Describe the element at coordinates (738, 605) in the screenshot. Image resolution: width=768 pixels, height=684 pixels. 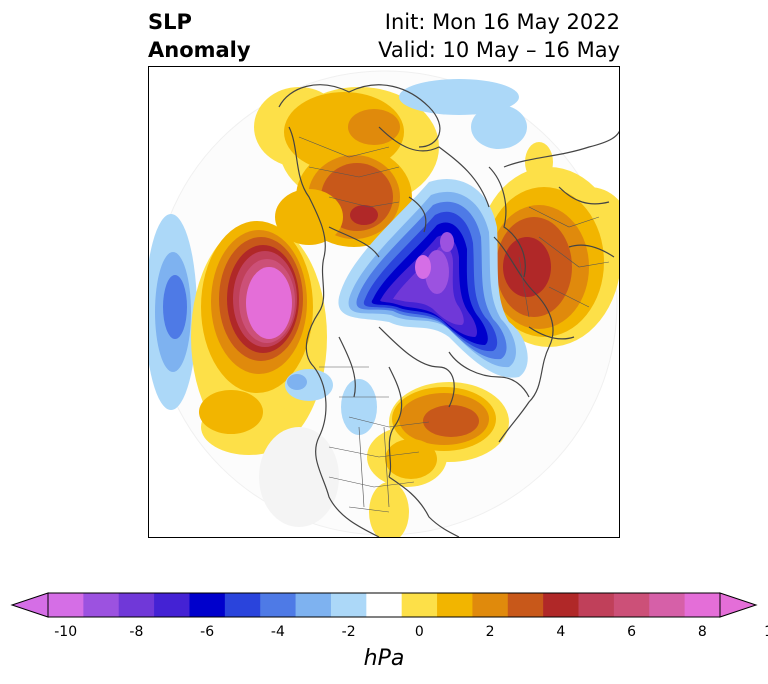
I see `colorbar-extend-high` at that location.